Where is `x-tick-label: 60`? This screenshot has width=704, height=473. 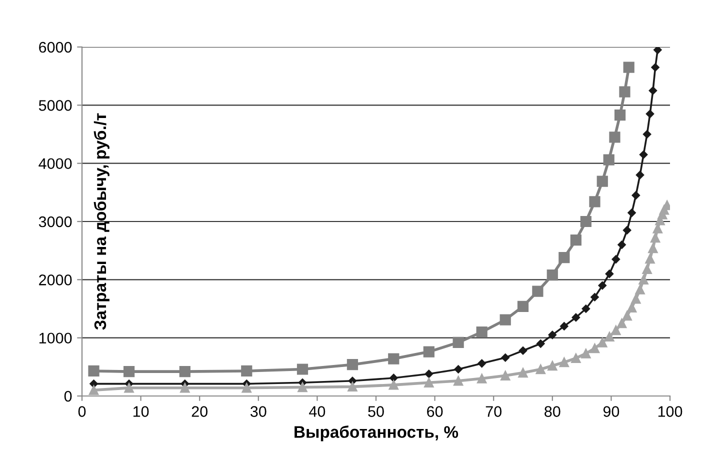
x-tick-label: 60 is located at coordinates (435, 411).